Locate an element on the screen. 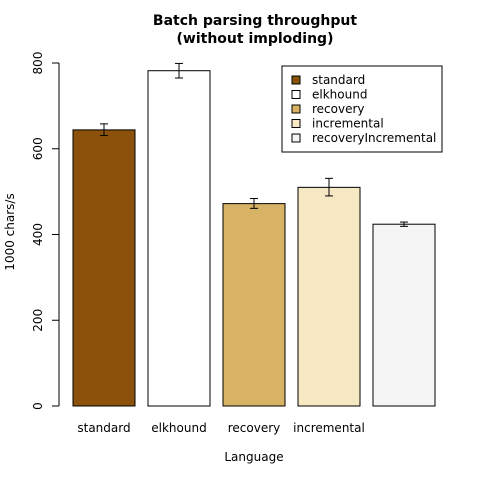 The height and width of the screenshot is (485, 480). error-bar-standard is located at coordinates (104, 129).